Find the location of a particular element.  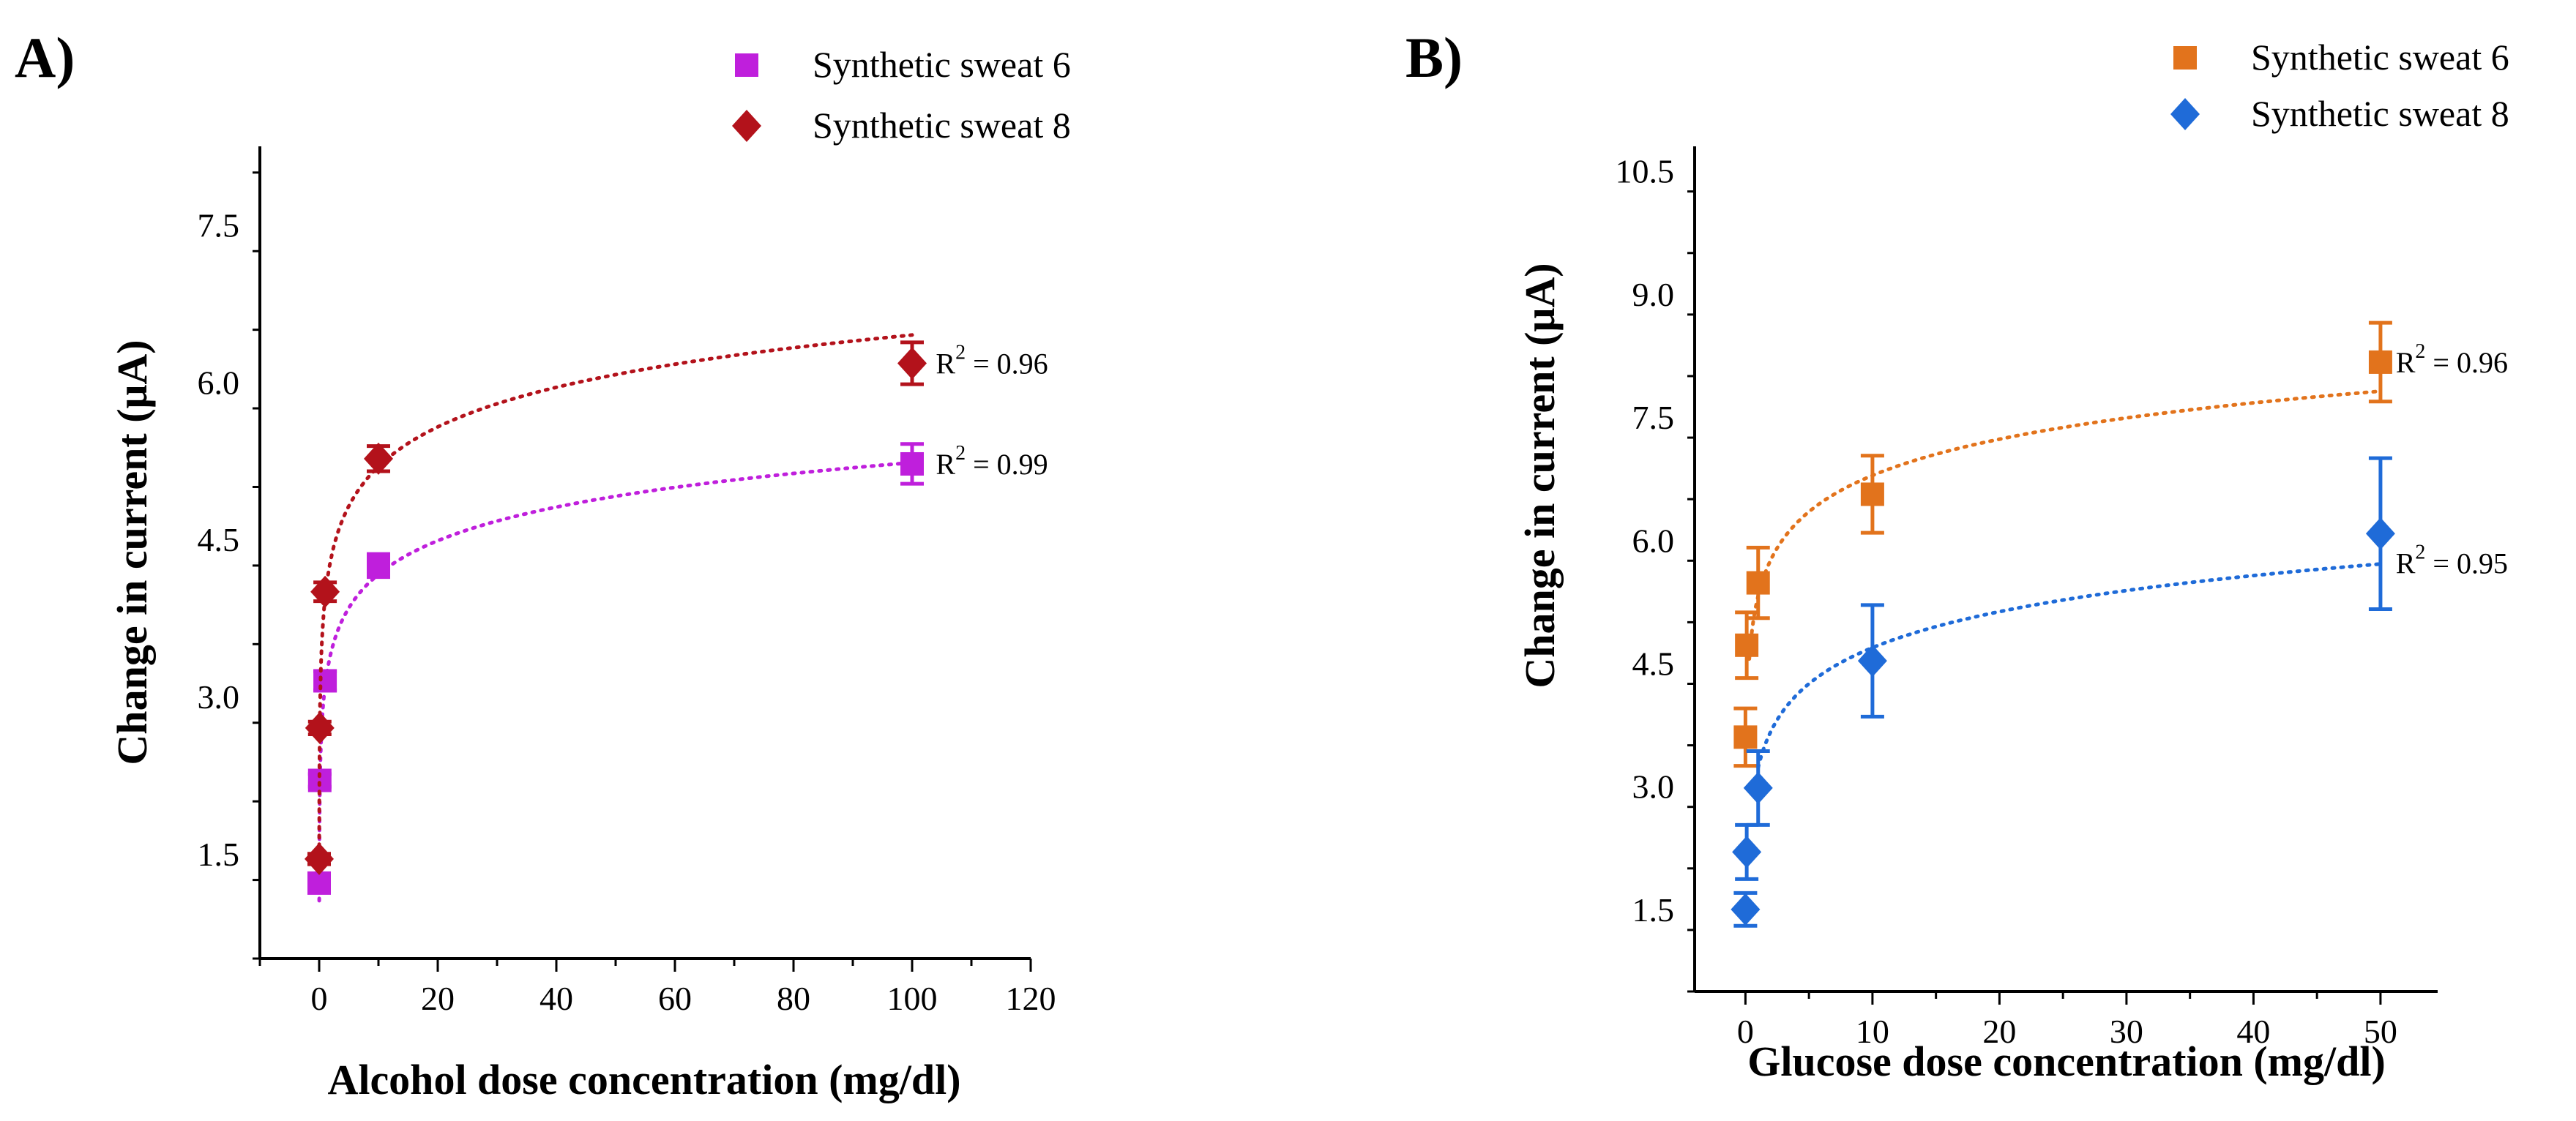

x-tick-label: 30 is located at coordinates (2126, 1031).